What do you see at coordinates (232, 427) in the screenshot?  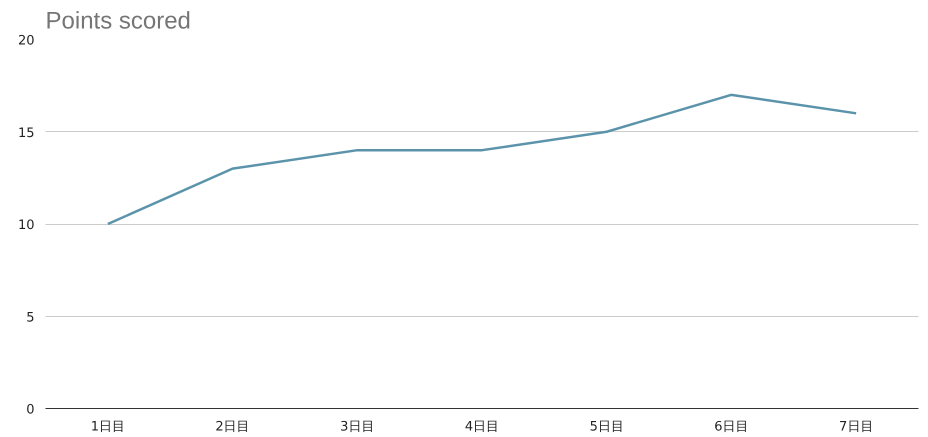 I see `x-tick-label: 2日目` at bounding box center [232, 427].